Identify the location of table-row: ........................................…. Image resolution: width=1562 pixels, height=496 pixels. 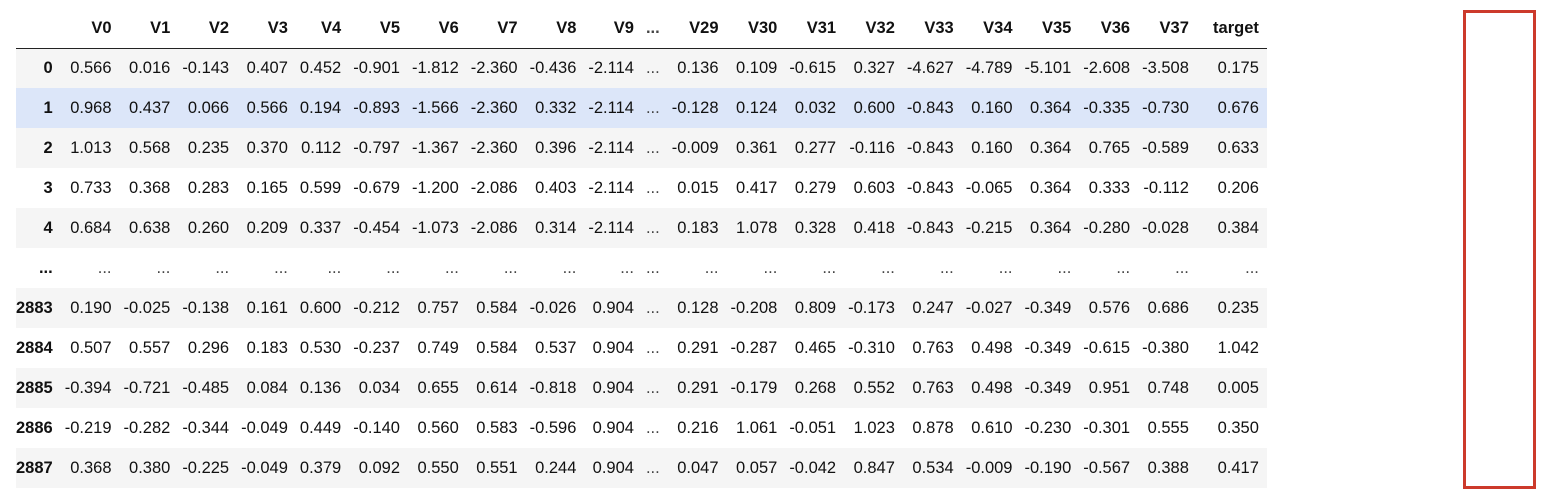
(641, 268).